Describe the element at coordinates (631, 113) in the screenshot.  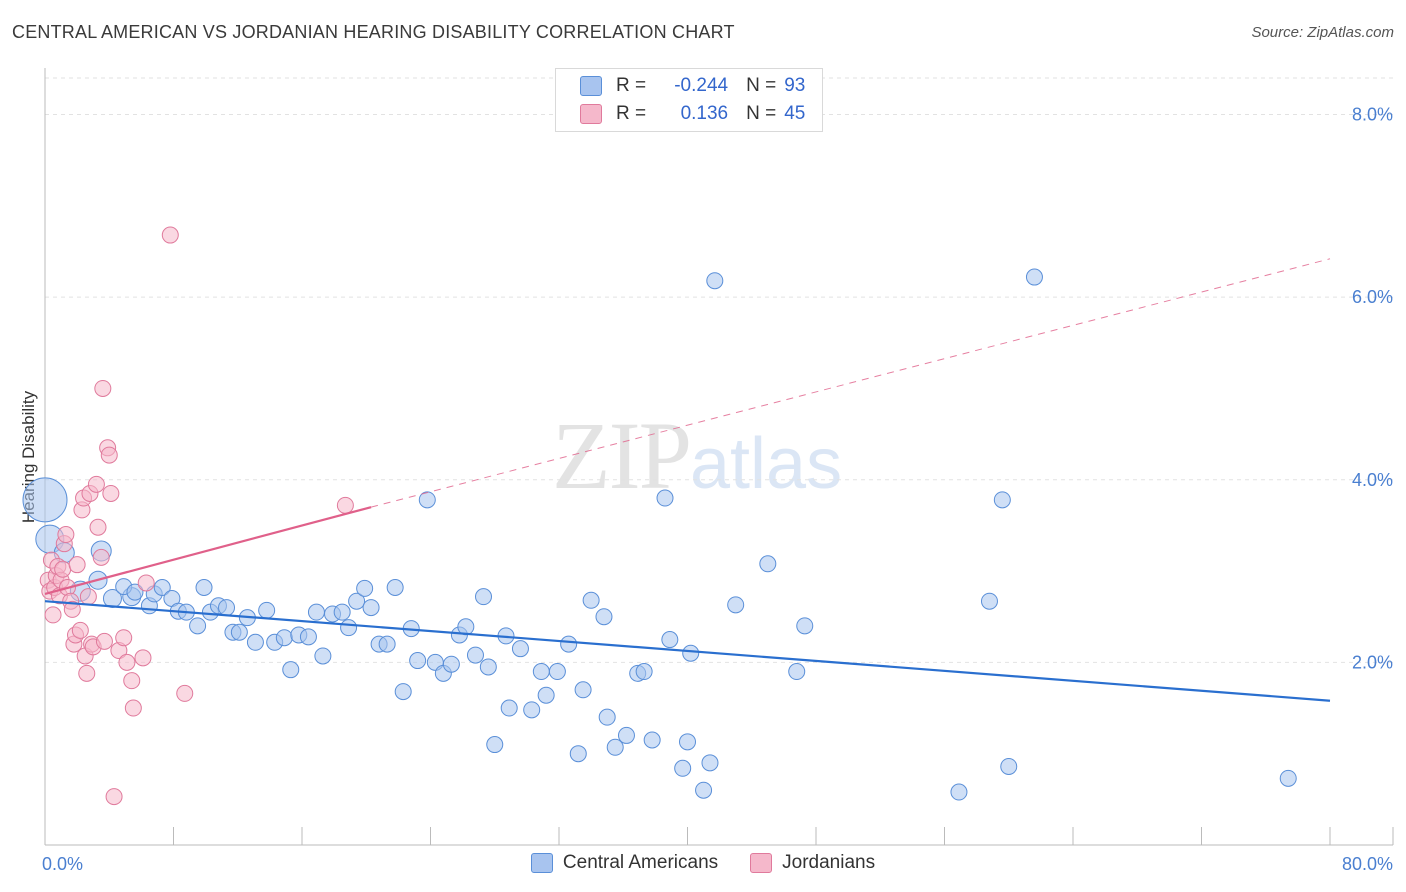
I see `legend-r-label: R =` at that location.